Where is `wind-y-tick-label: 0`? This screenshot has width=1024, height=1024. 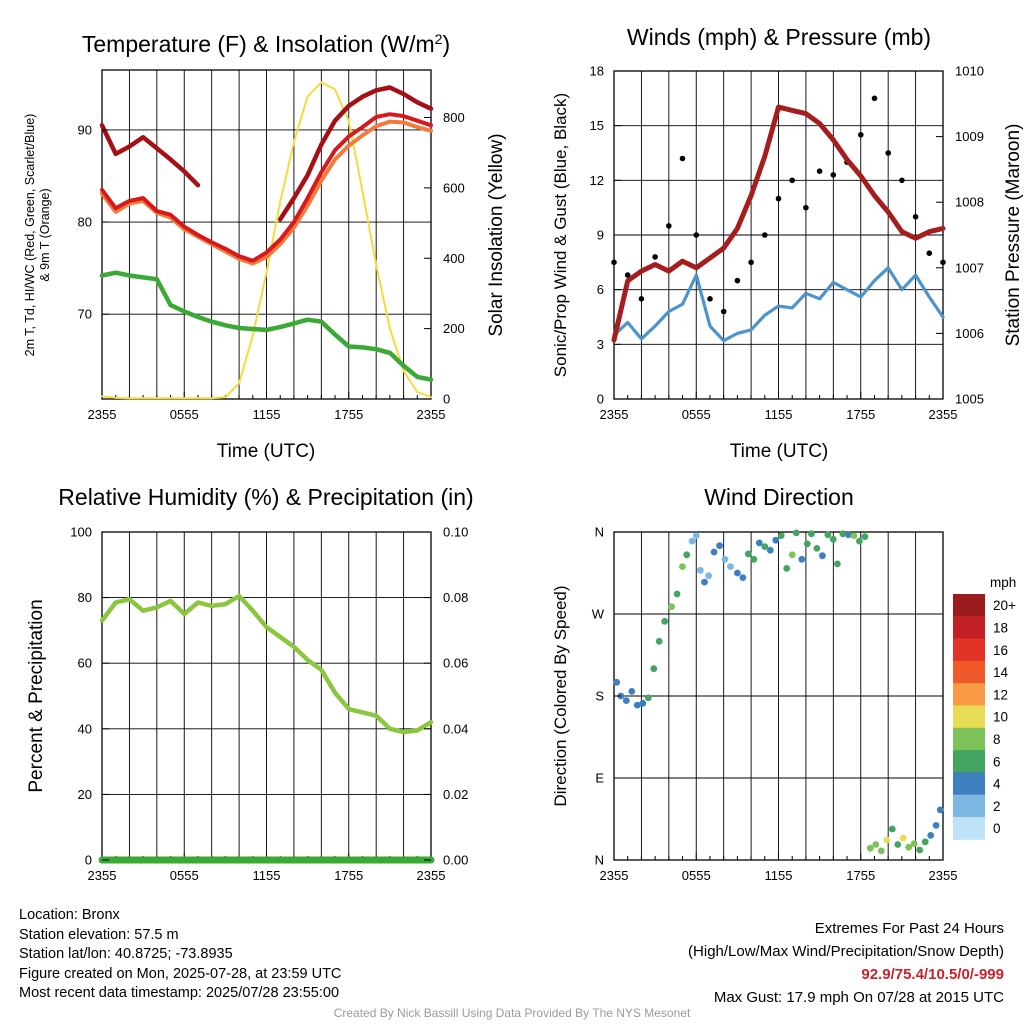
wind-y-tick-label: 0 is located at coordinates (600, 399).